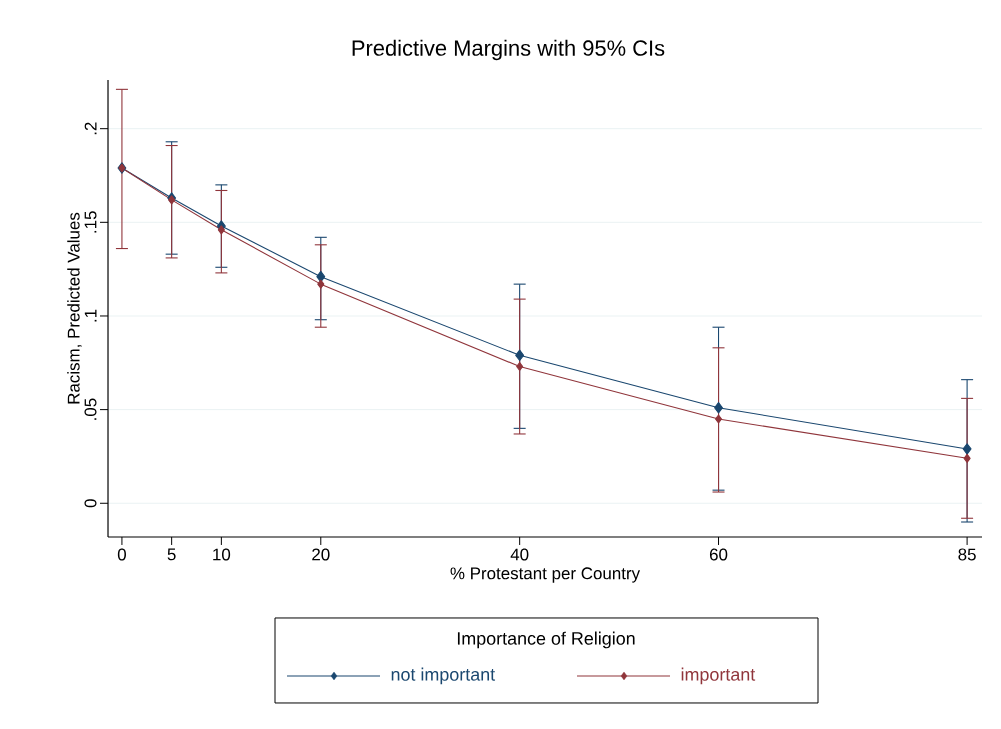  I want to click on x-tick-label: 20, so click(321, 554).